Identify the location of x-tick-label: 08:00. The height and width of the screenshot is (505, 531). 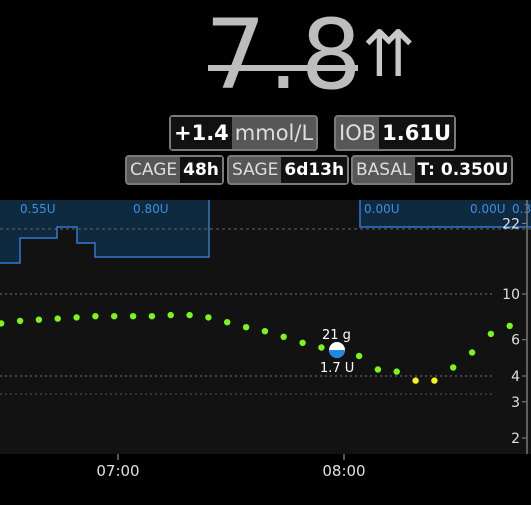
(343, 471).